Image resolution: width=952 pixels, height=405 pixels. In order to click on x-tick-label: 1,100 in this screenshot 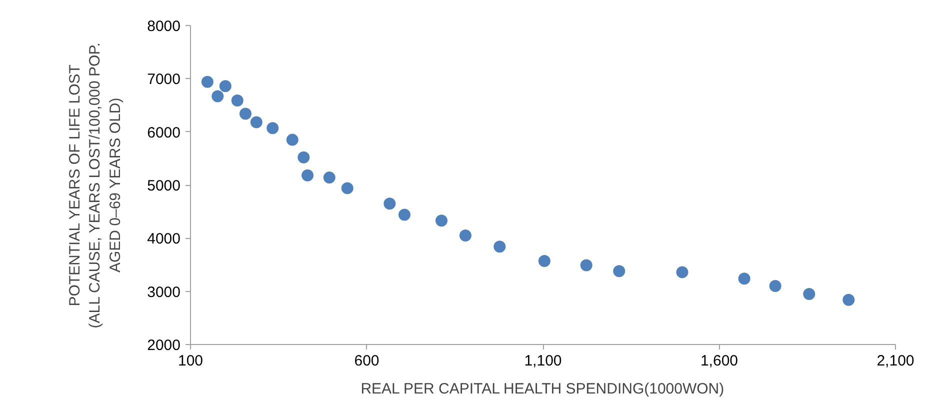, I will do `click(543, 361)`.